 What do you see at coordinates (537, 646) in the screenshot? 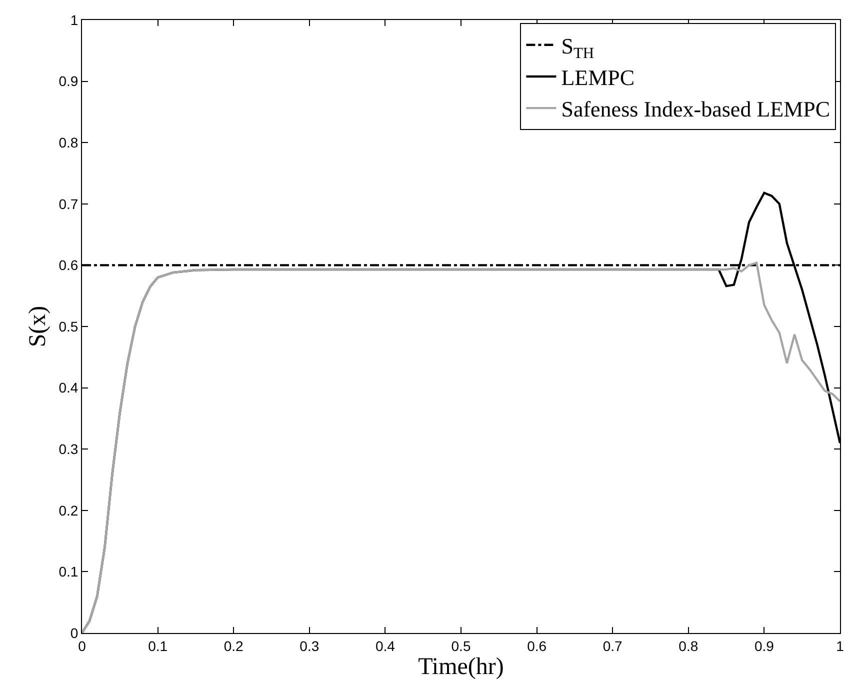
I see `x-tick-label: 0.6` at bounding box center [537, 646].